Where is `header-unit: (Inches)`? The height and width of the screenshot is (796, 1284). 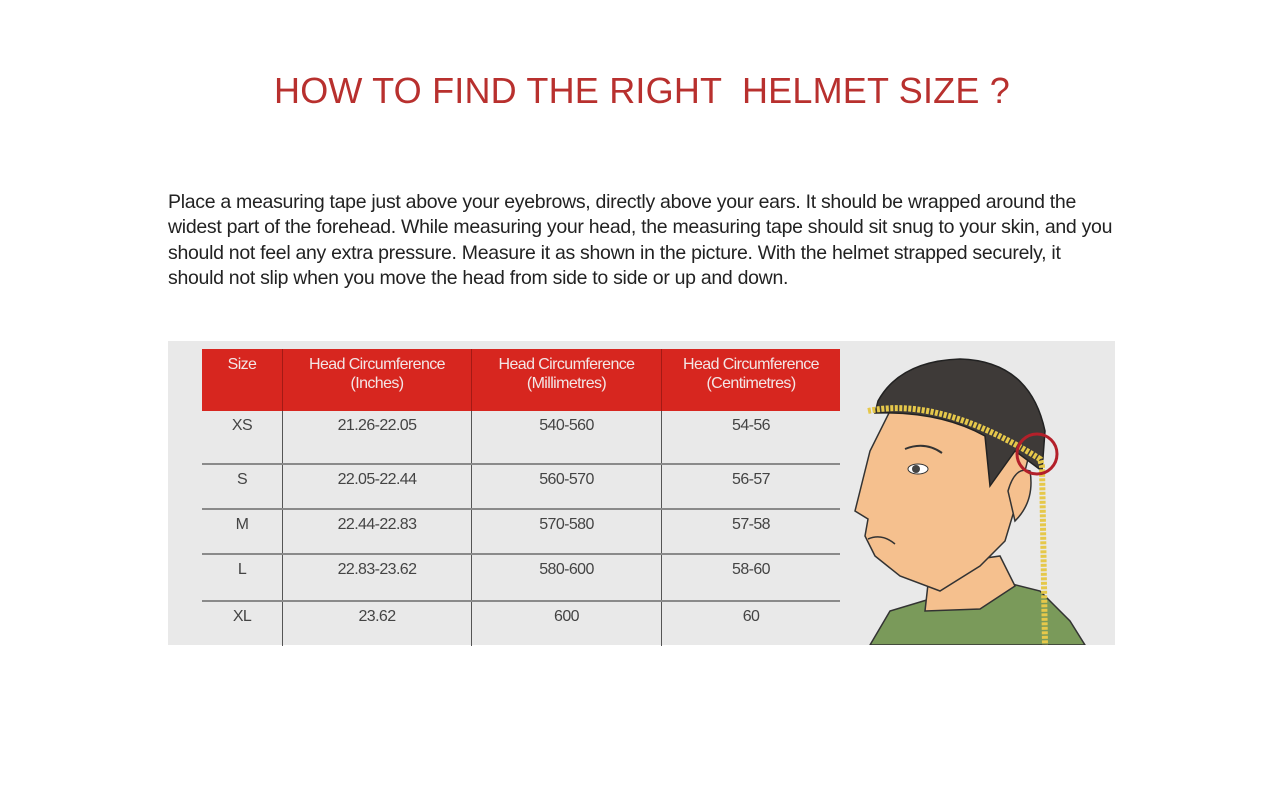 header-unit: (Inches) is located at coordinates (377, 383).